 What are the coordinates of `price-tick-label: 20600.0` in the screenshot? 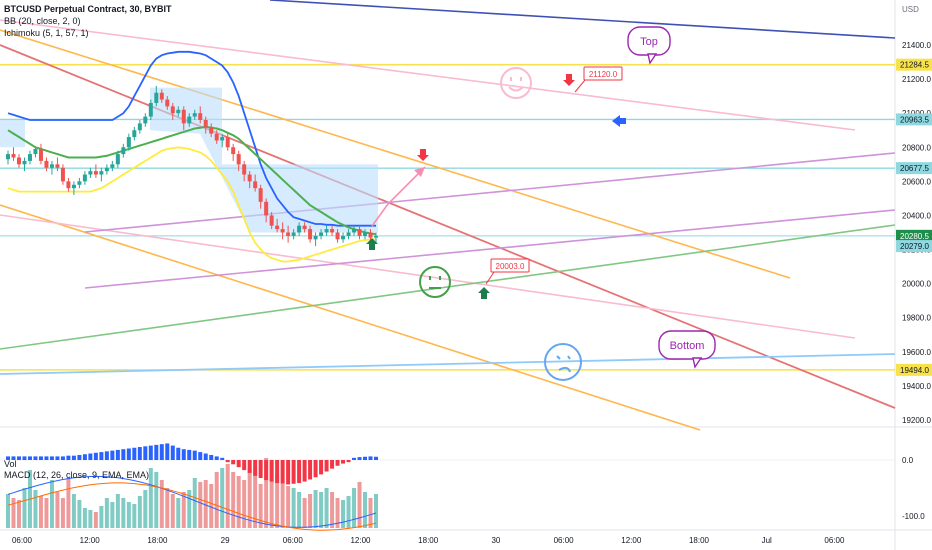 It's located at (916, 181).